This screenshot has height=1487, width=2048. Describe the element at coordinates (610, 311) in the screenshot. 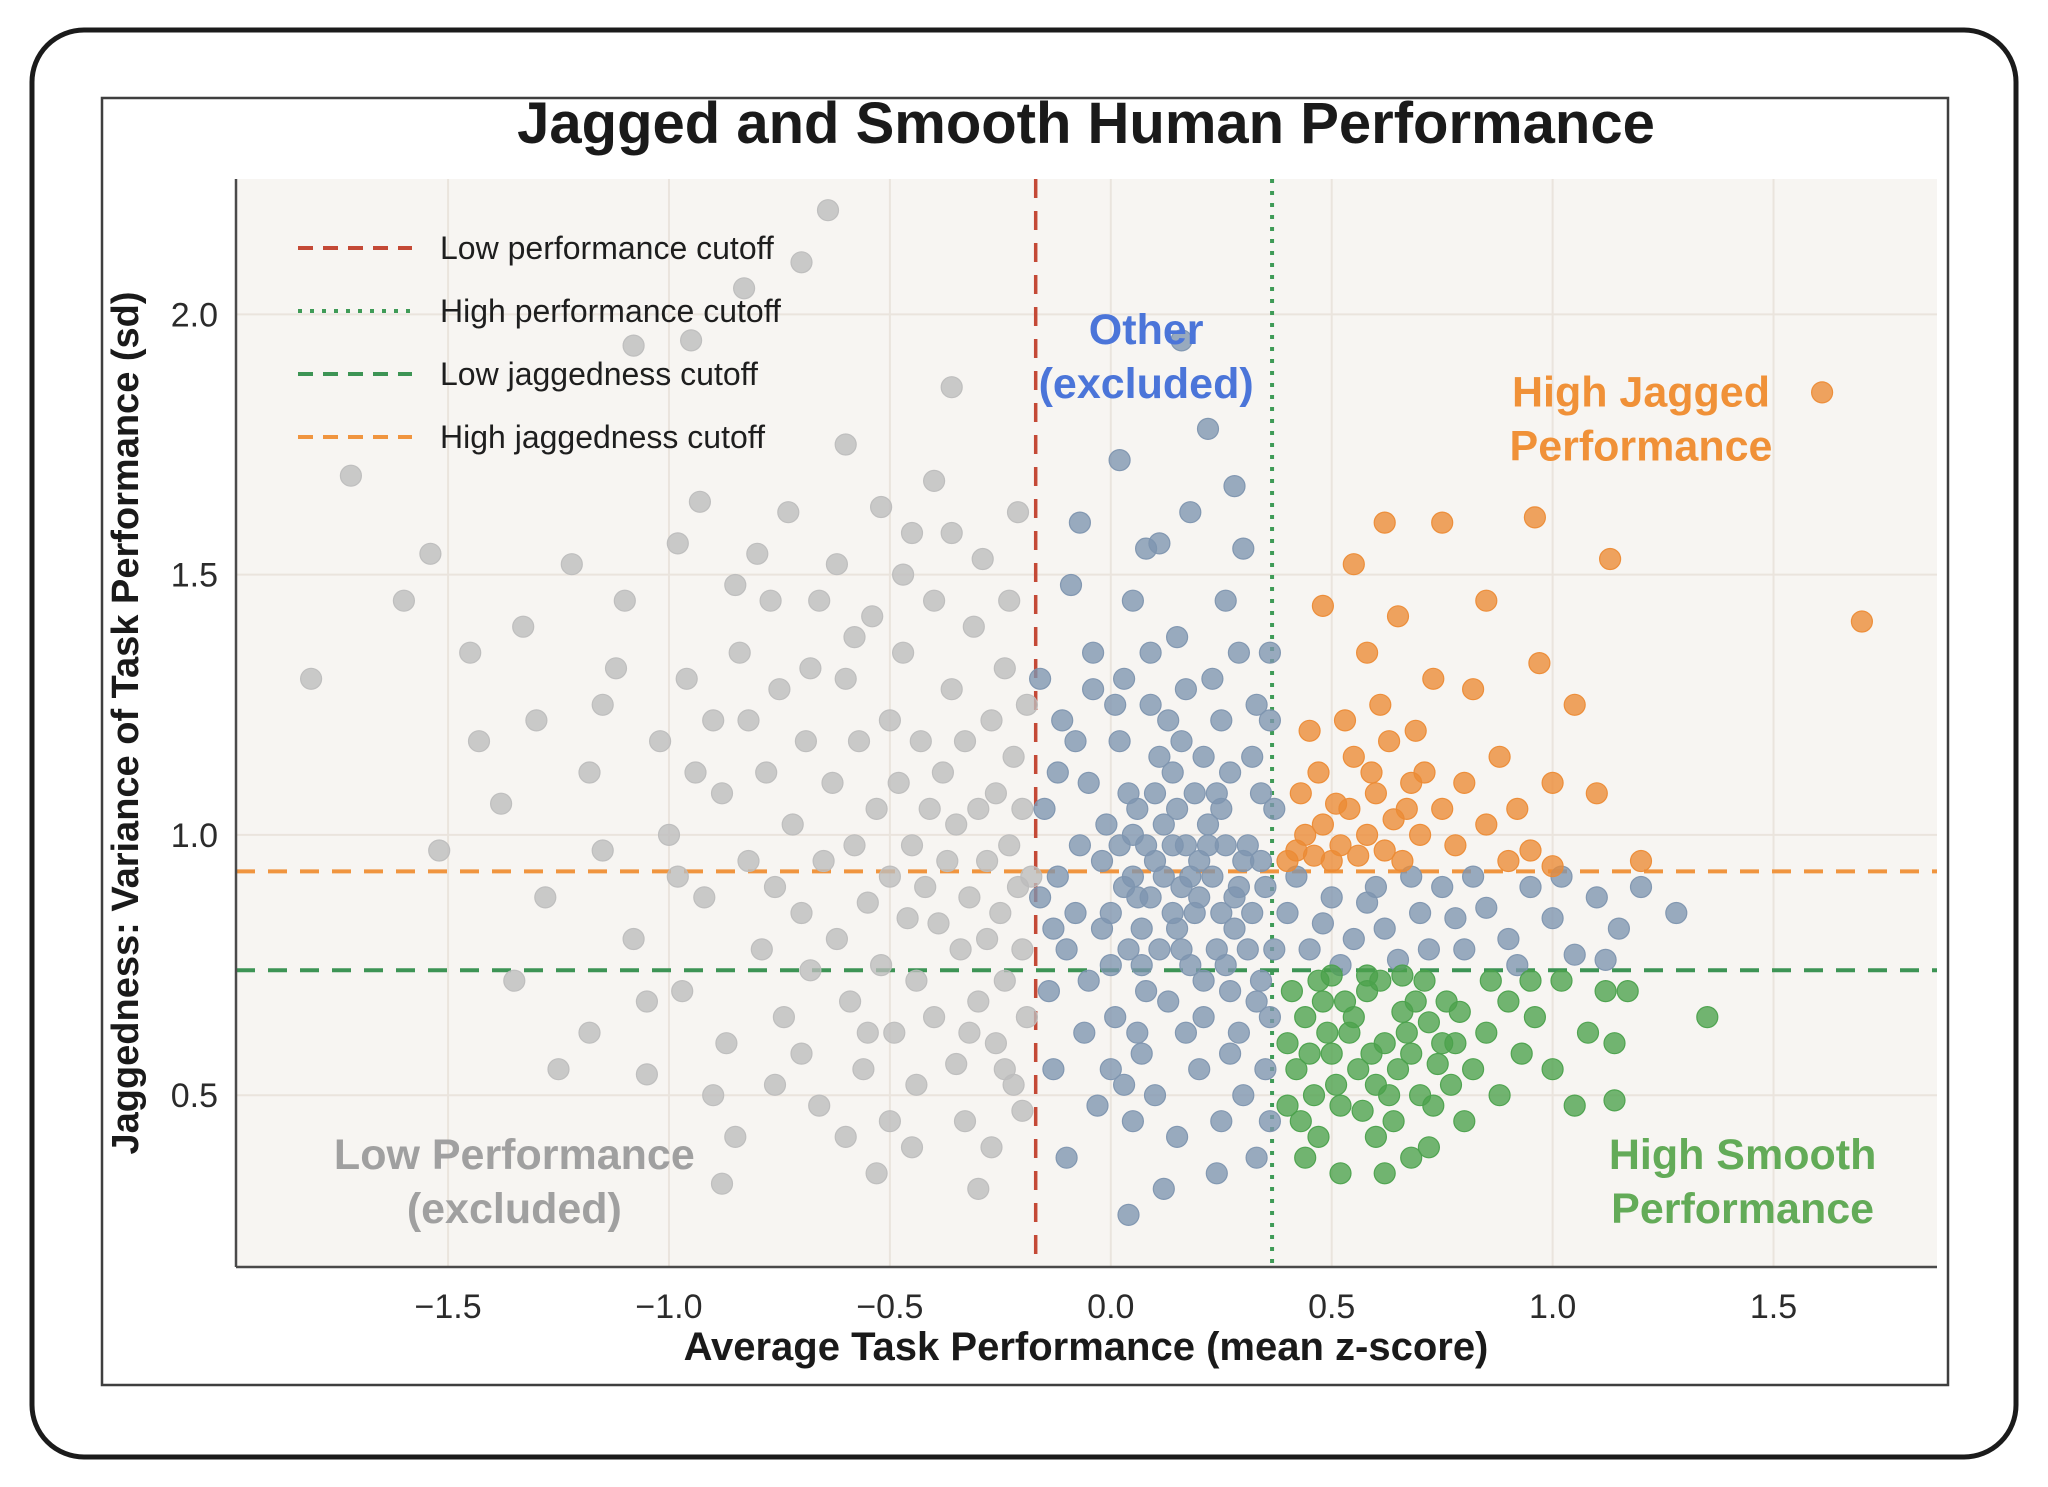

I see `legend-label: High performance cutoff` at that location.